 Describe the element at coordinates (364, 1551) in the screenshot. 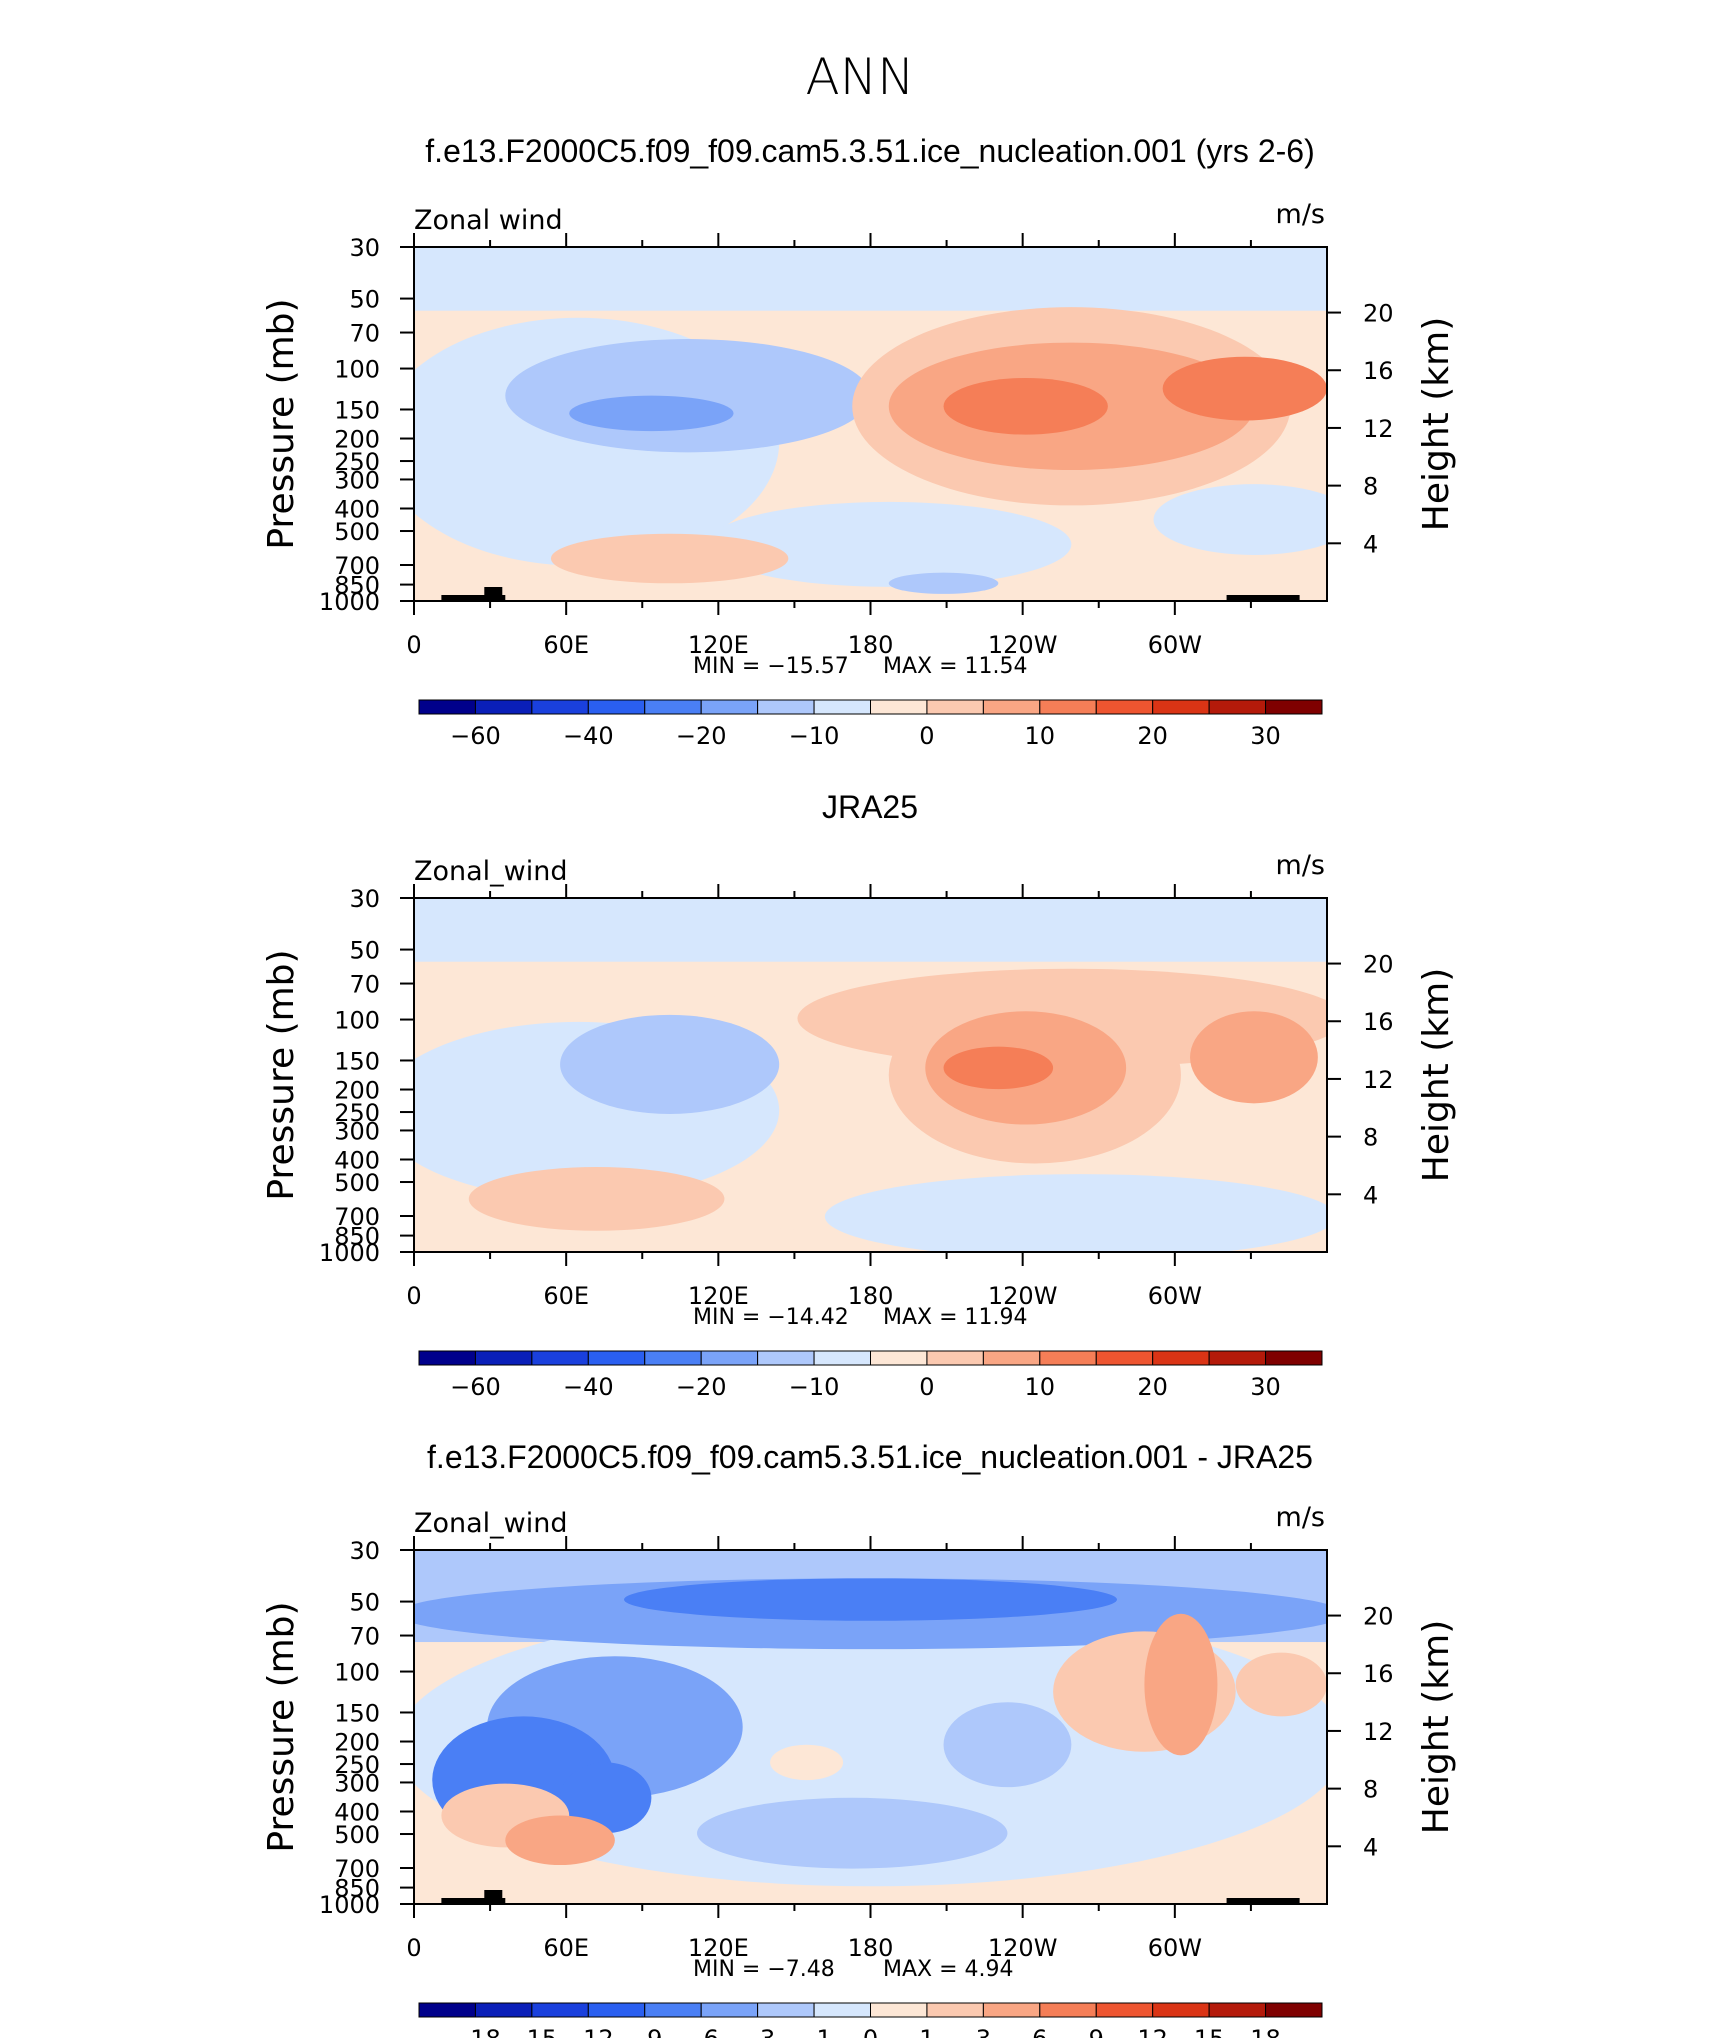

I see `pressure-tick-label: 30` at that location.